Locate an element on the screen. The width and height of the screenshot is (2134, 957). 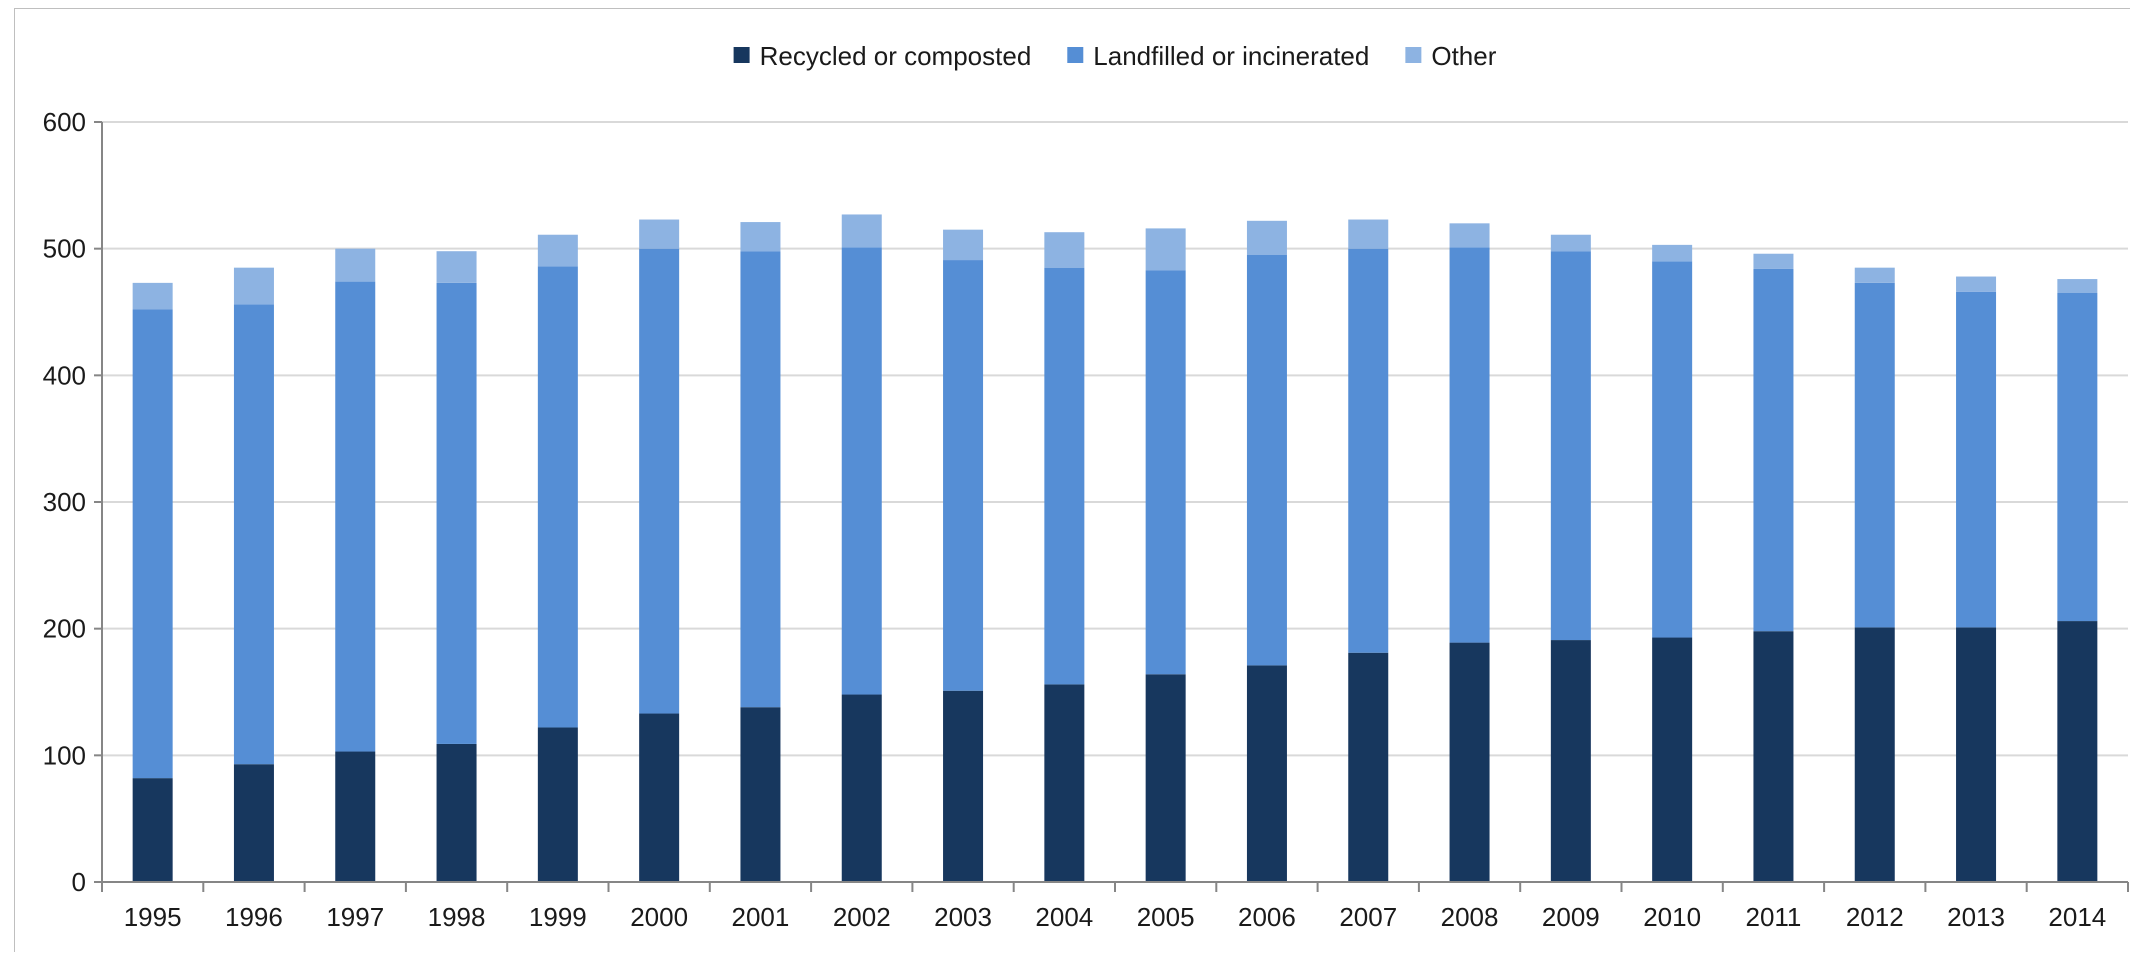
y-tick-label: 500 is located at coordinates (64, 249).